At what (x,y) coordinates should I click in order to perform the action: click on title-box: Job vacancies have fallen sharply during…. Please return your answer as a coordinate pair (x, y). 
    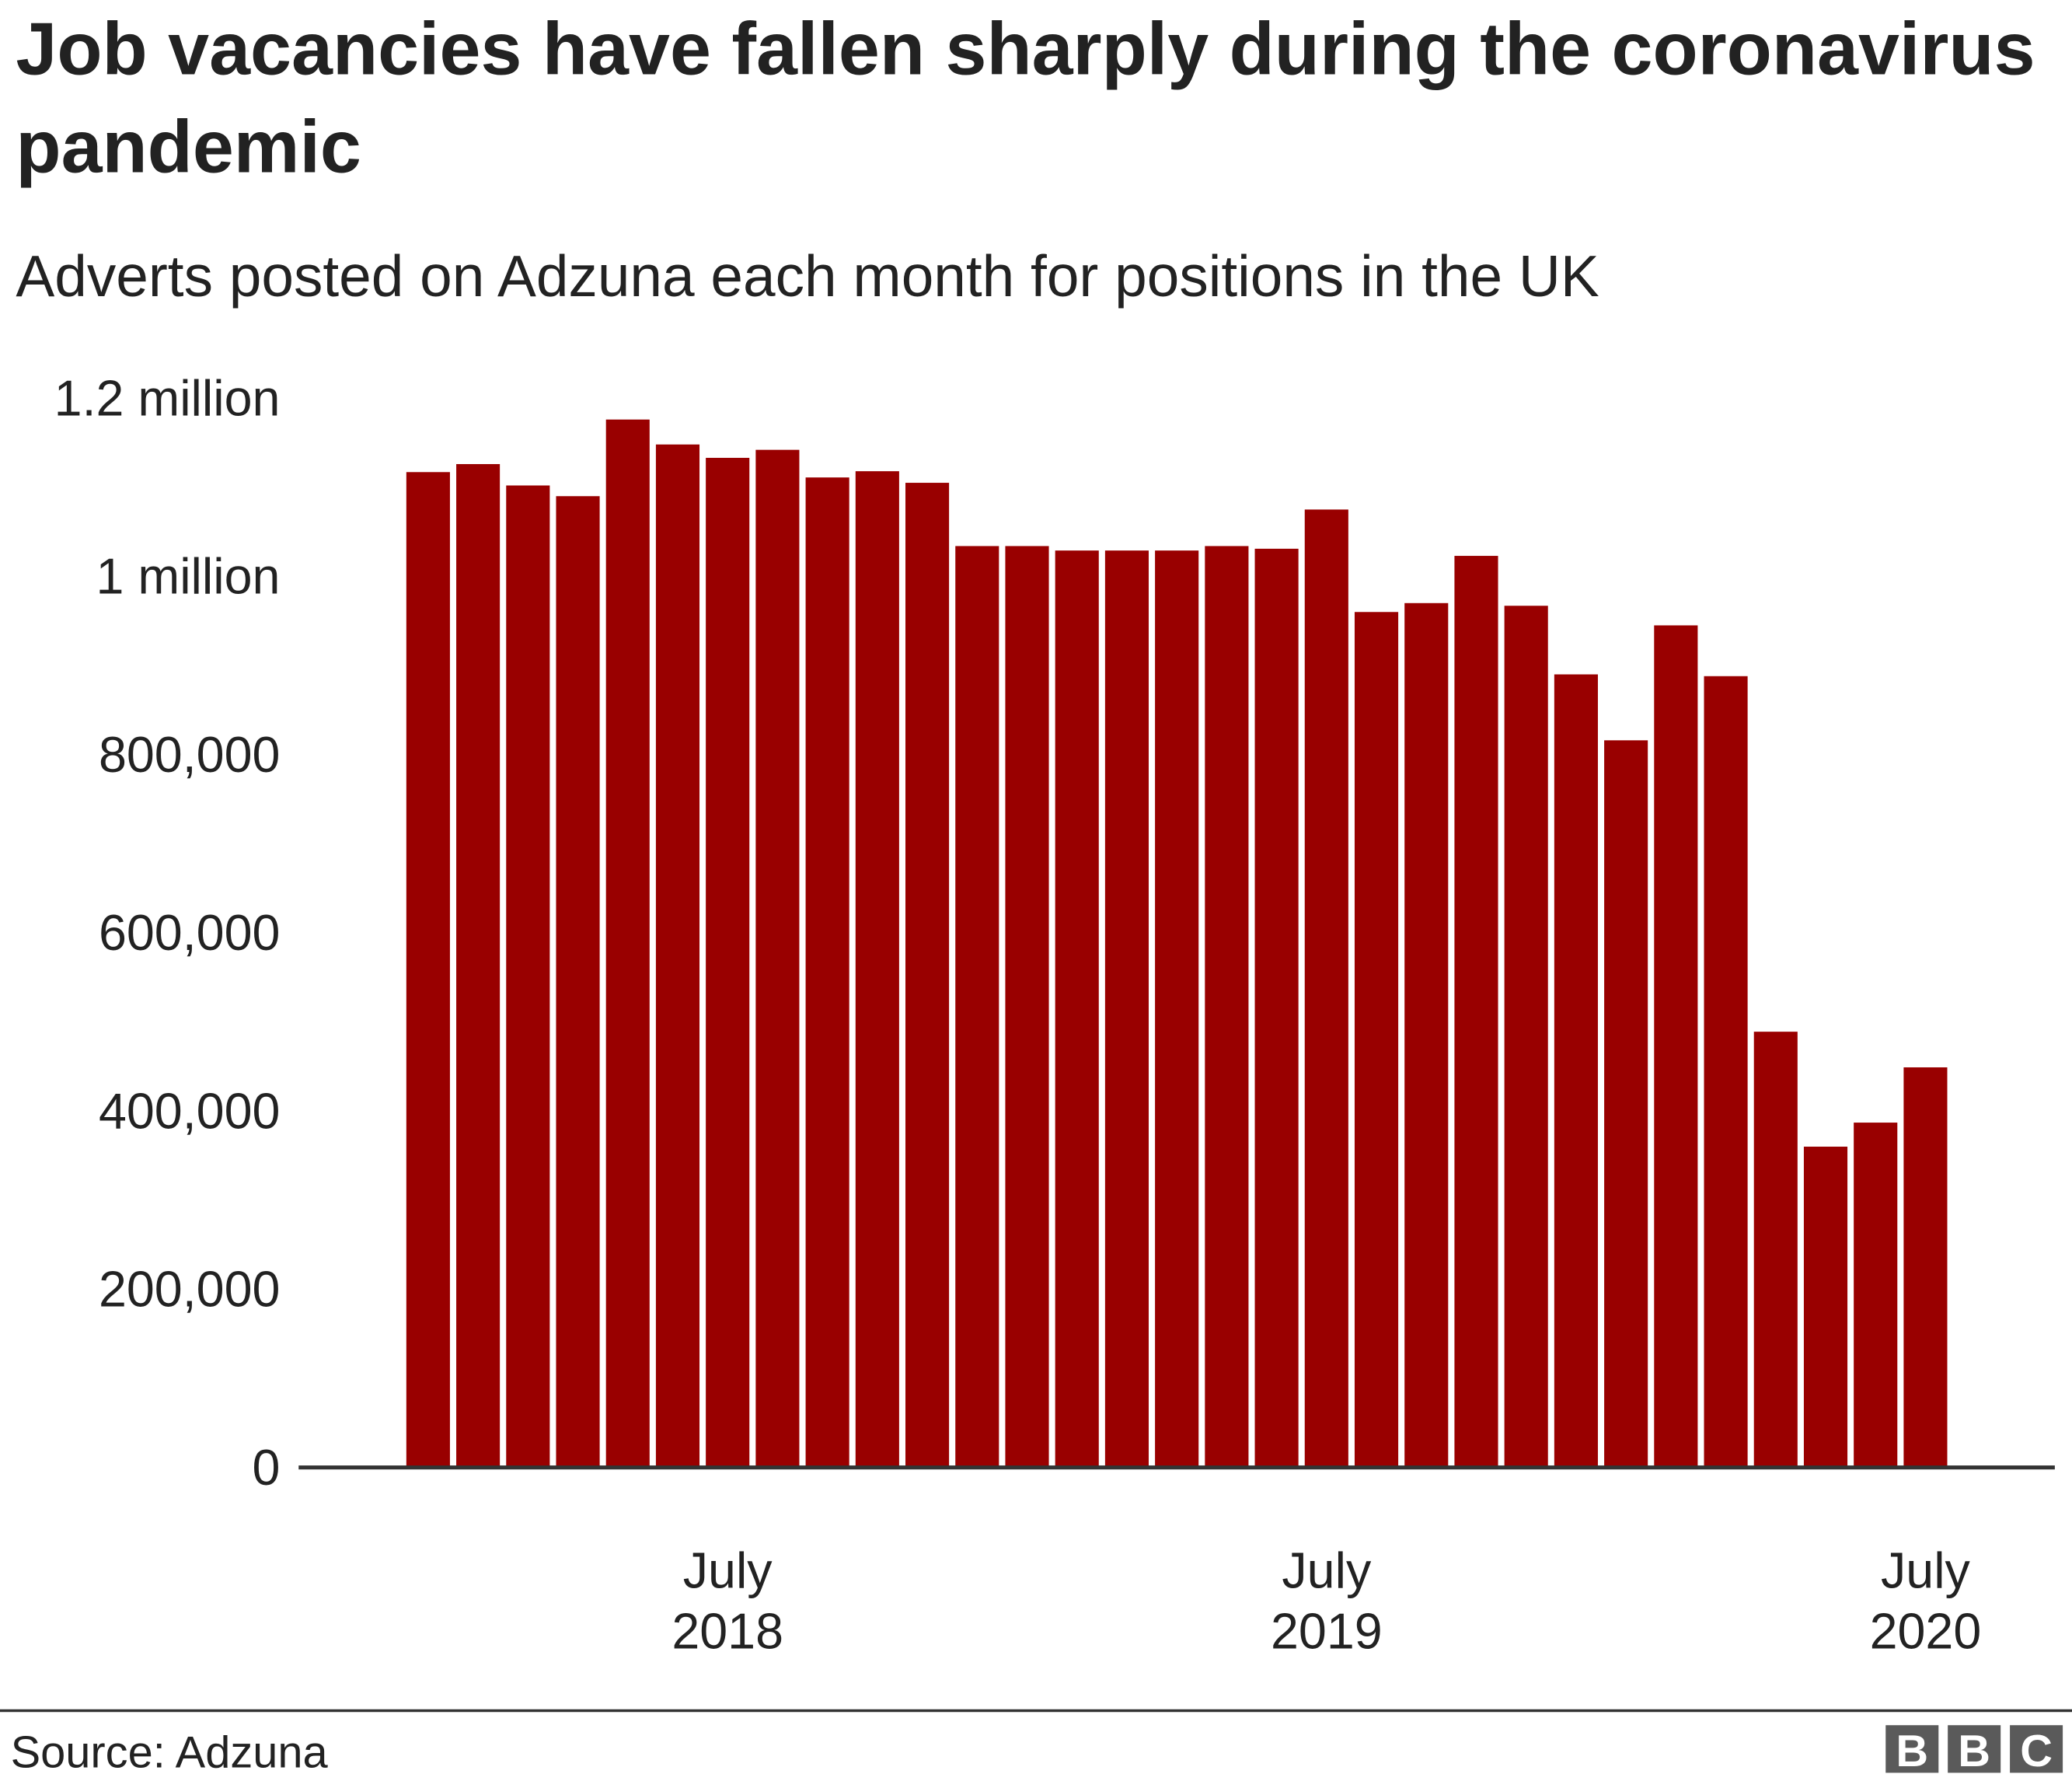
    Looking at the image, I should click on (1025, 97).